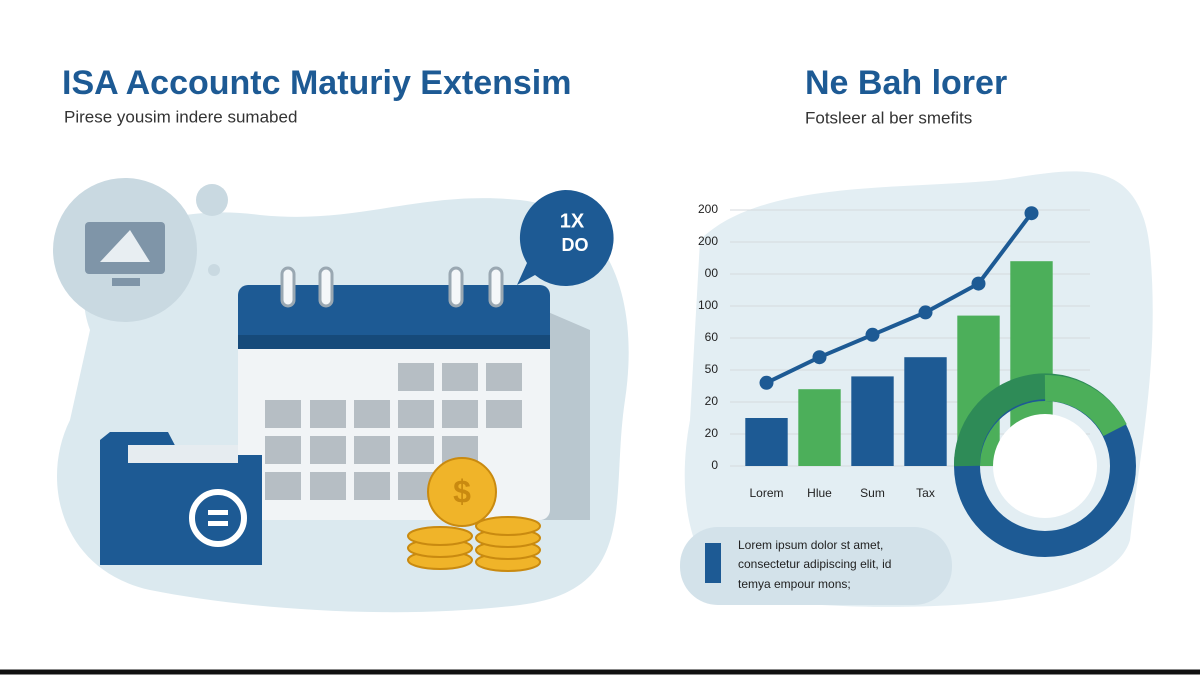 The width and height of the screenshot is (1200, 675). I want to click on monitor-glyph, so click(125, 246).